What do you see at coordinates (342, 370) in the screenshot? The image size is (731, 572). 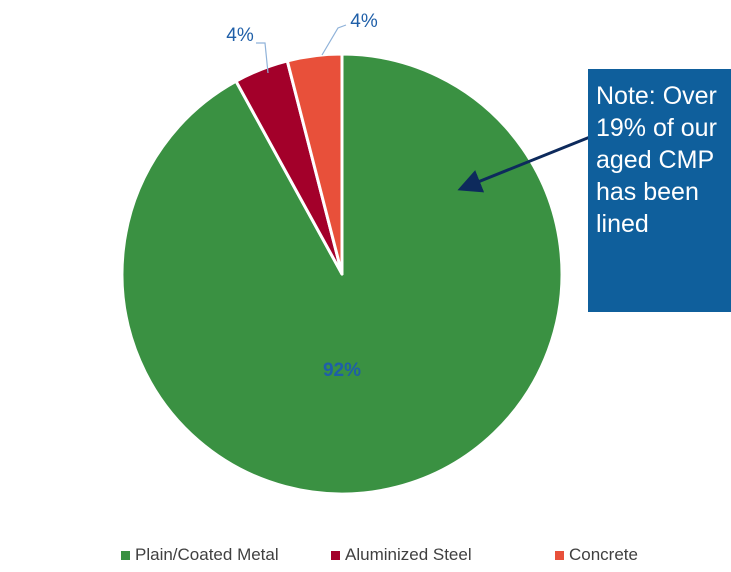 I see `data-label-plain-coated-metal: 92%` at bounding box center [342, 370].